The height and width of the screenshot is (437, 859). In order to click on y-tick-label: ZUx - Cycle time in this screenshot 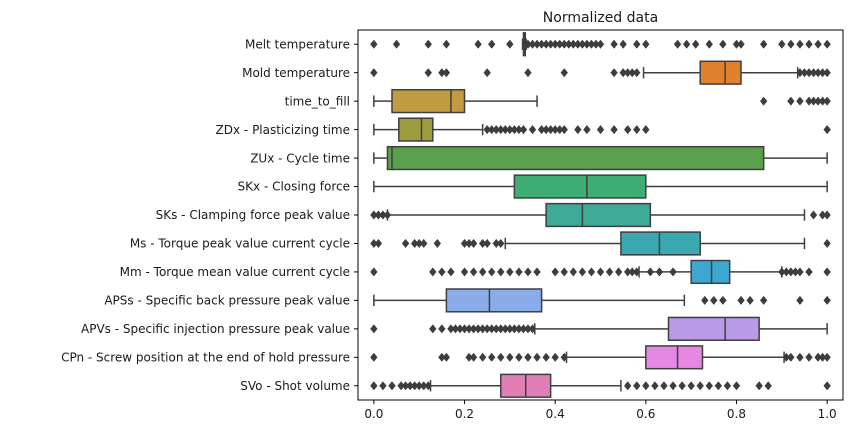, I will do `click(300, 158)`.